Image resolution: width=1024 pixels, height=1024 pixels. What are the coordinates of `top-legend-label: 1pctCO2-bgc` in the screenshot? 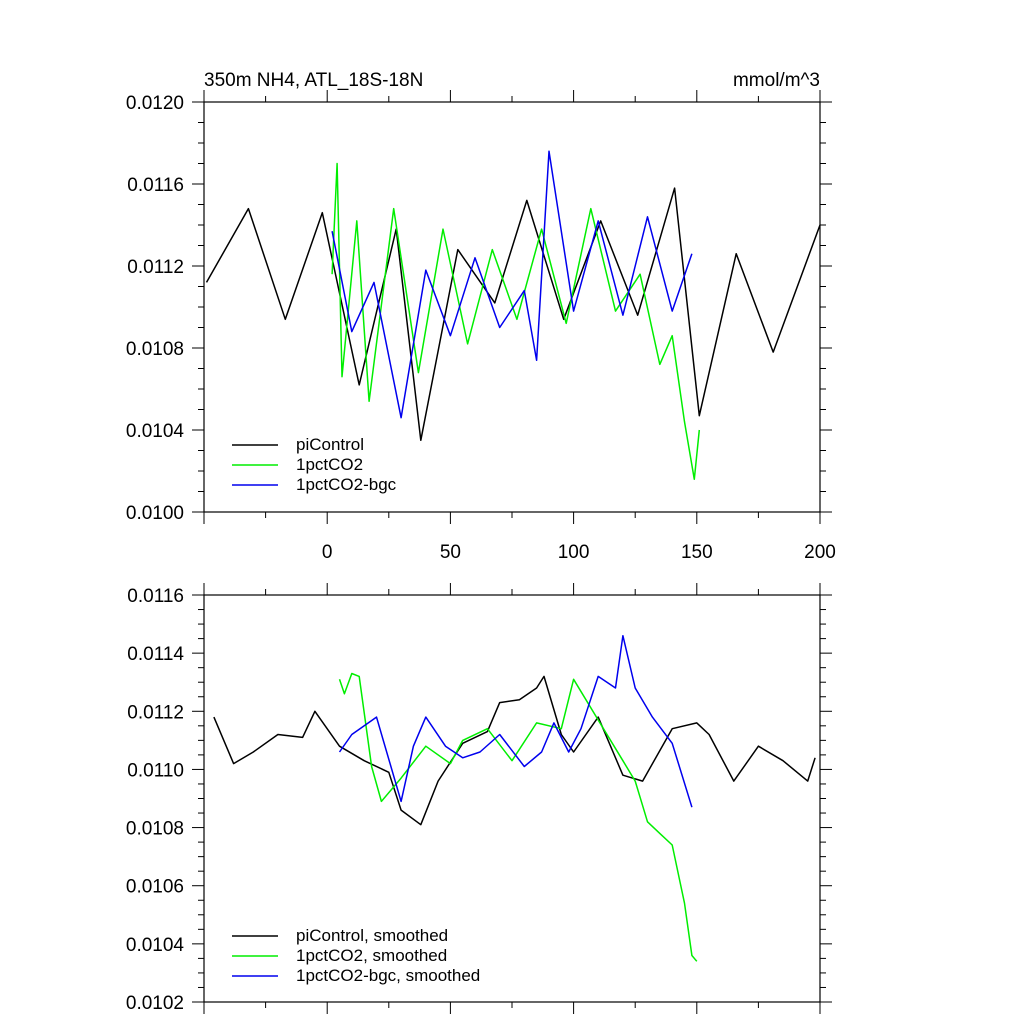 It's located at (346, 484).